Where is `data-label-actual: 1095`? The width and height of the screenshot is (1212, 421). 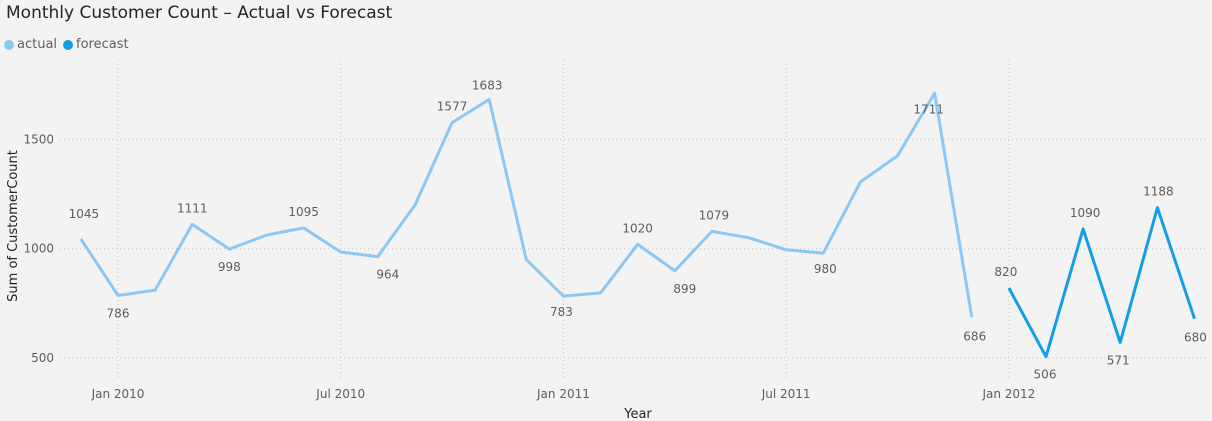
data-label-actual: 1095 is located at coordinates (303, 212).